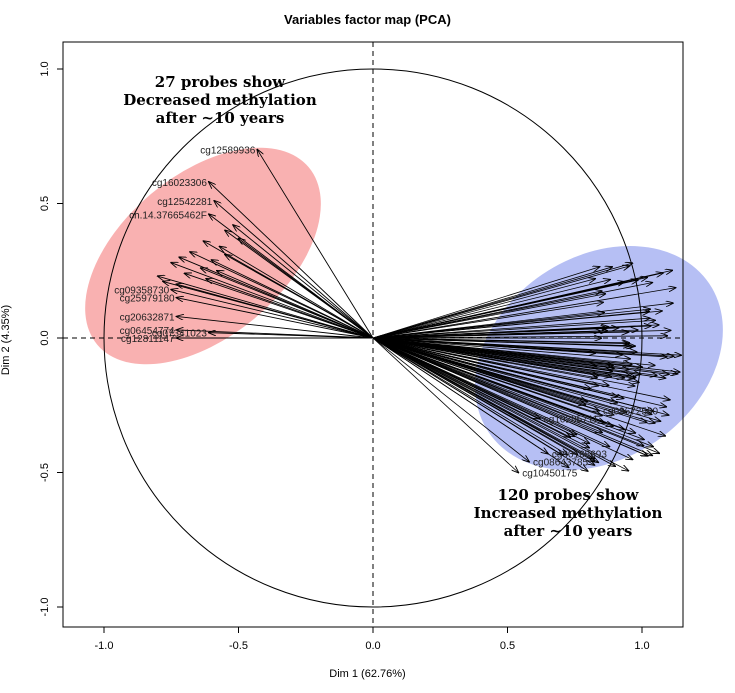  Describe the element at coordinates (45, 203) in the screenshot. I see `y-tick-label: 0.5` at that location.